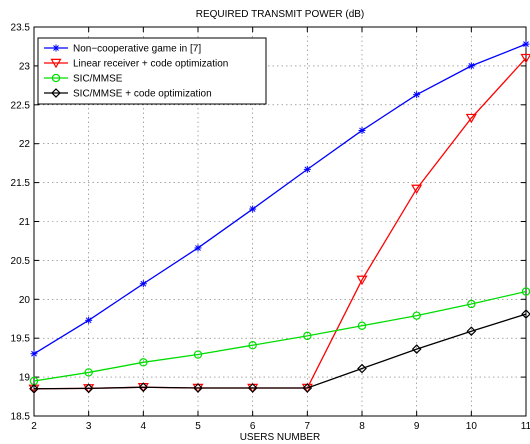  Describe the element at coordinates (525, 426) in the screenshot. I see `x-tick-label: 11` at that location.